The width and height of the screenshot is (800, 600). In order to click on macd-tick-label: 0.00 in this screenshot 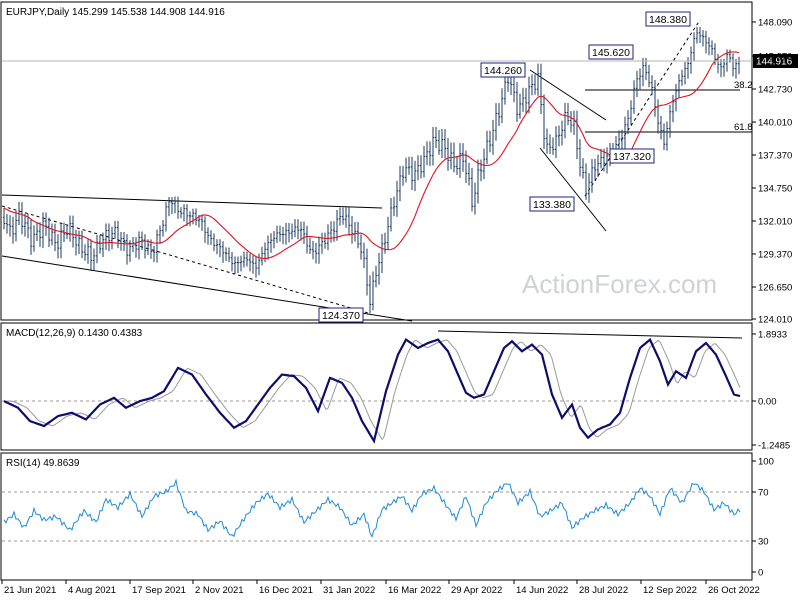, I will do `click(767, 402)`.